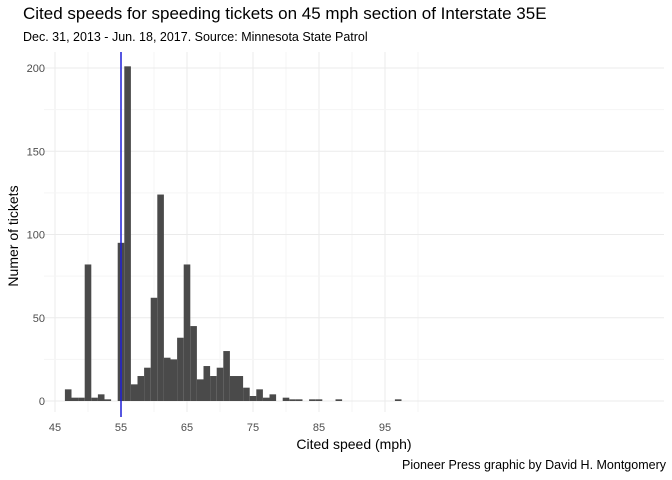  I want to click on x-tick-label: 55, so click(121, 428).